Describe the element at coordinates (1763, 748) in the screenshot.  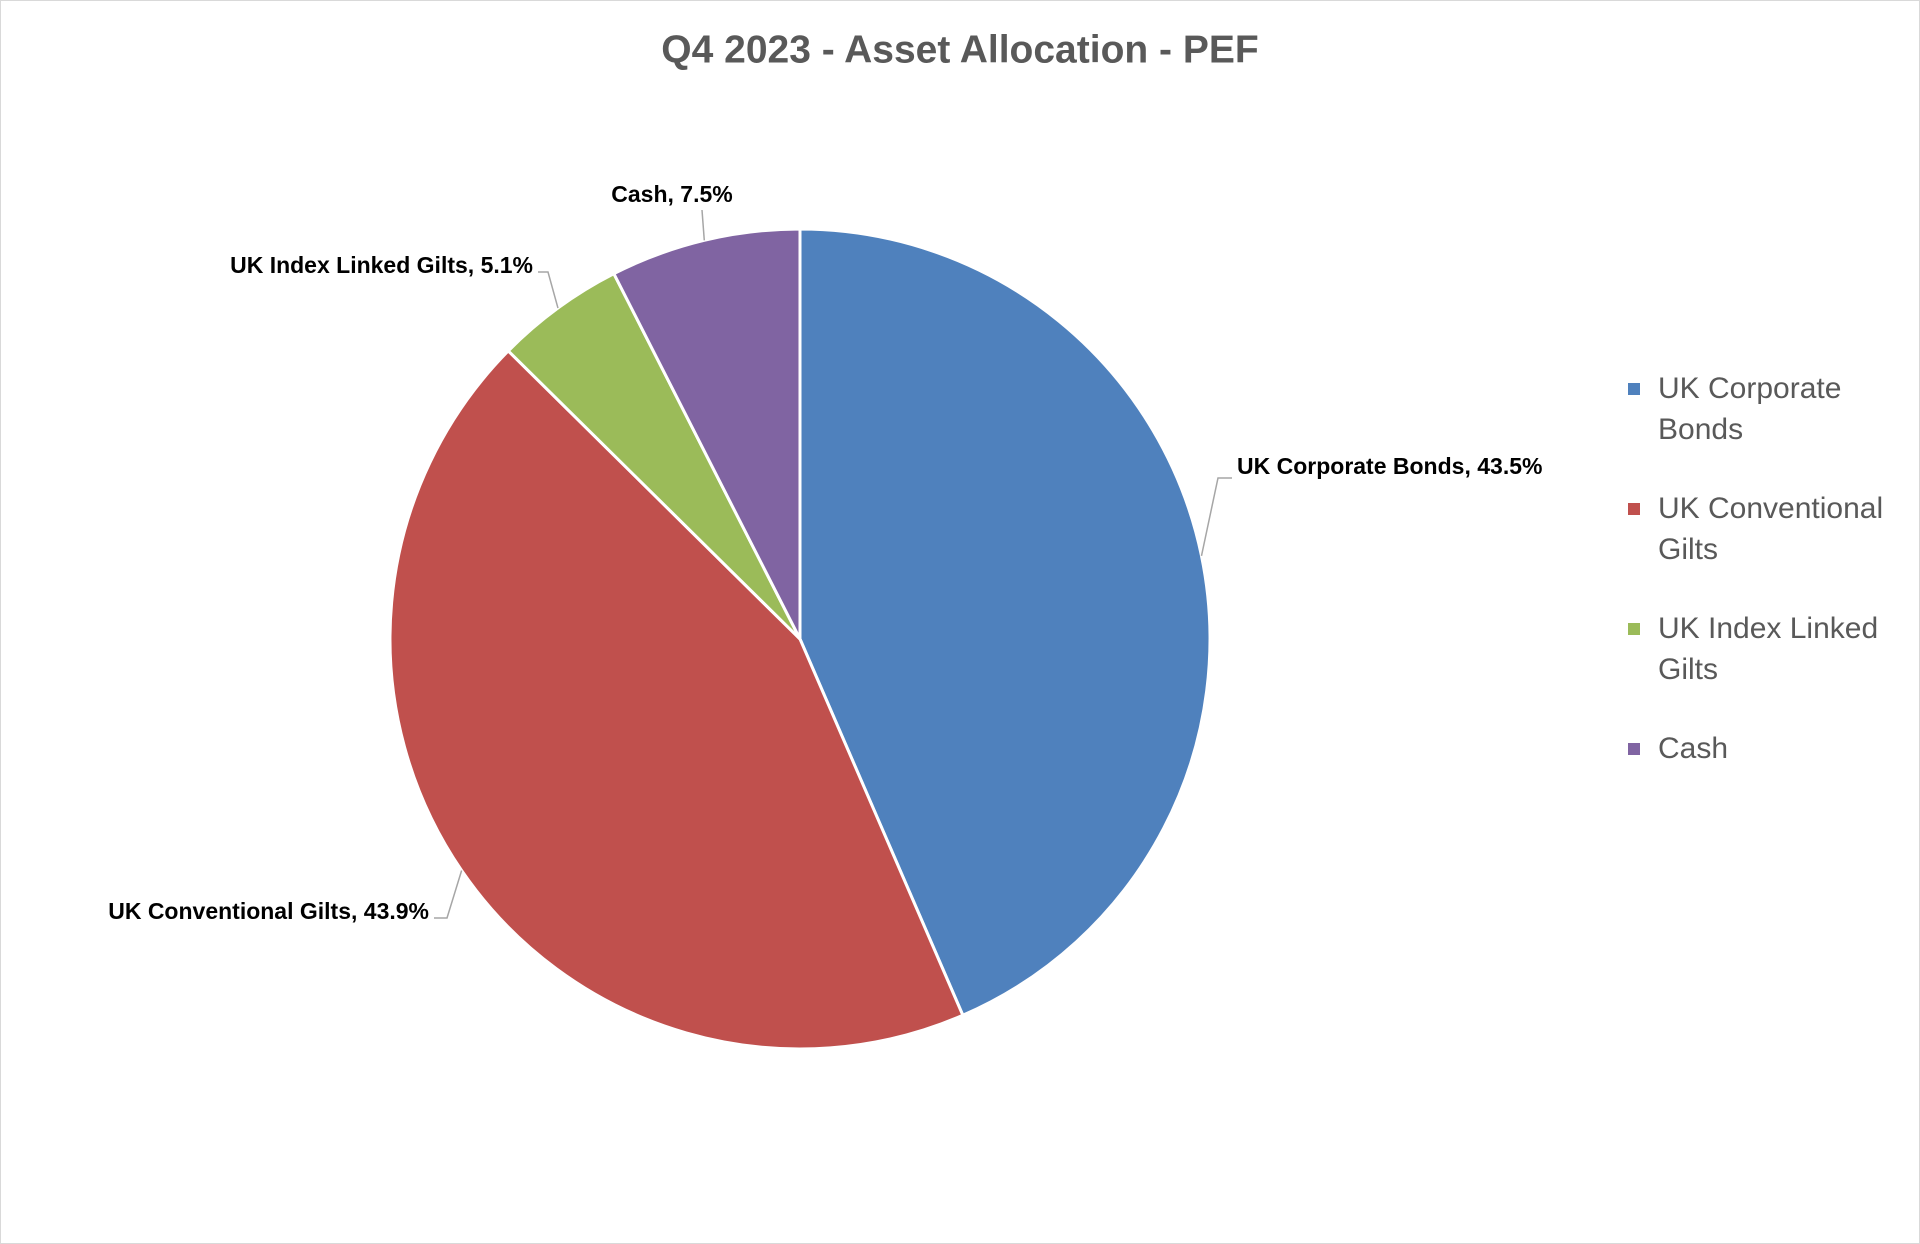
I see `legend-entry: Cash` at that location.